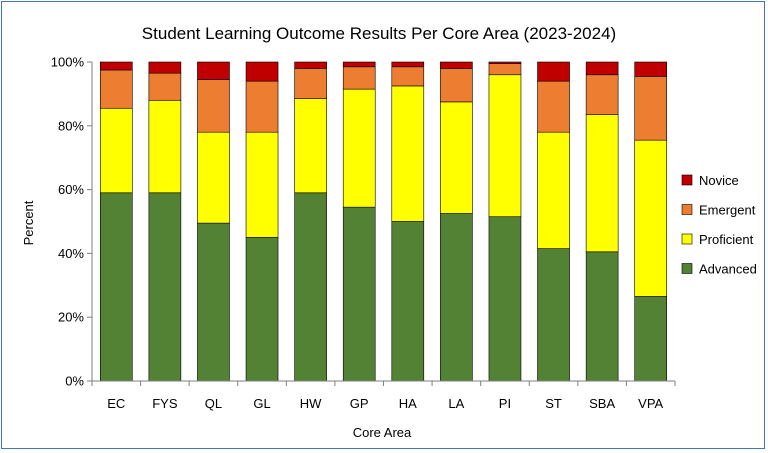 This screenshot has height=453, width=768. What do you see at coordinates (650, 403) in the screenshot?
I see `x-tick-label: VPA` at bounding box center [650, 403].